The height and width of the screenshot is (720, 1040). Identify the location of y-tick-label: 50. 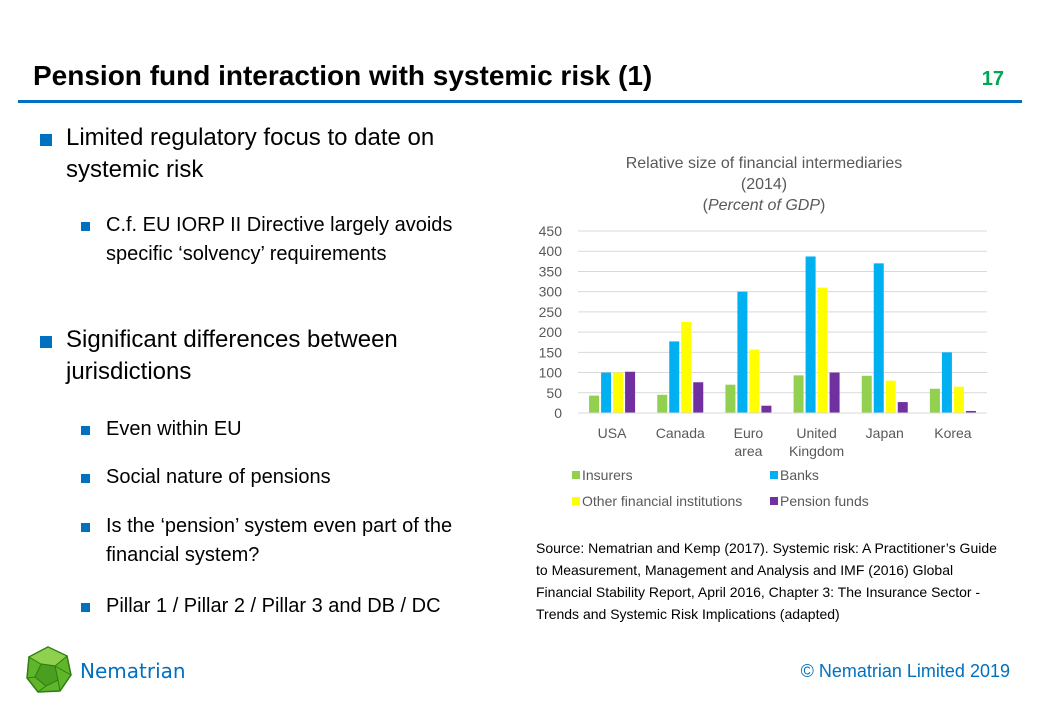
(554, 393).